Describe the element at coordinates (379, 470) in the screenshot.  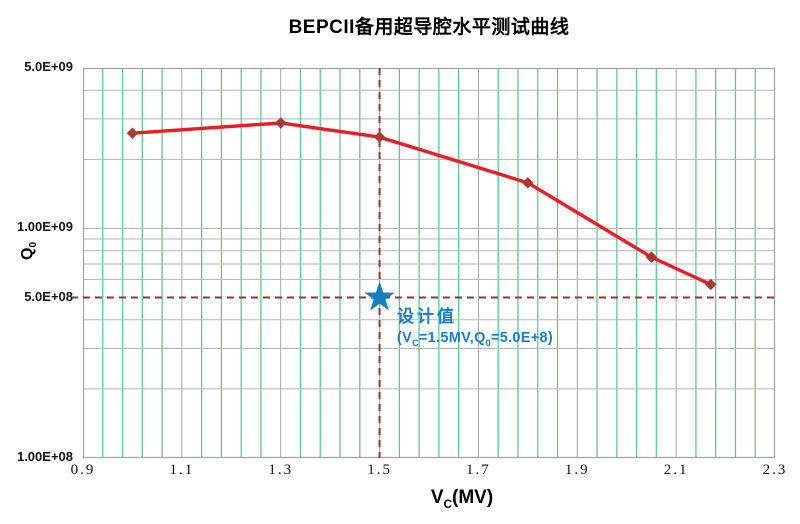
I see `x-tick-label: 1.5` at that location.